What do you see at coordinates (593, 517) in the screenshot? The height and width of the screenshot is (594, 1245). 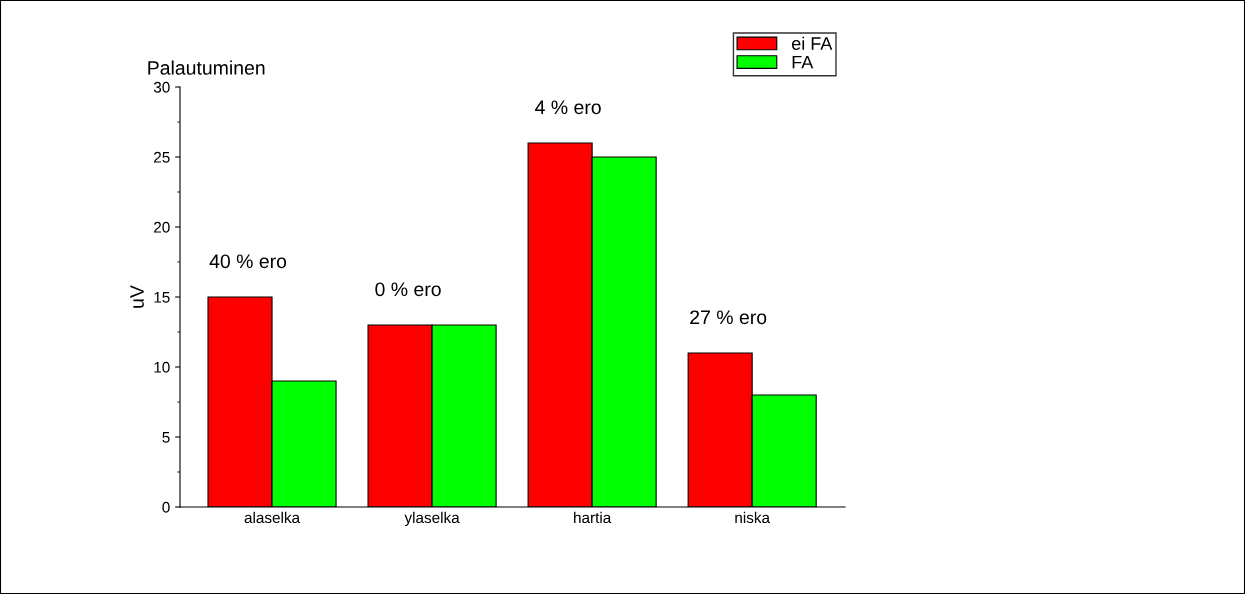 I see `x-tick-label: hartia` at bounding box center [593, 517].